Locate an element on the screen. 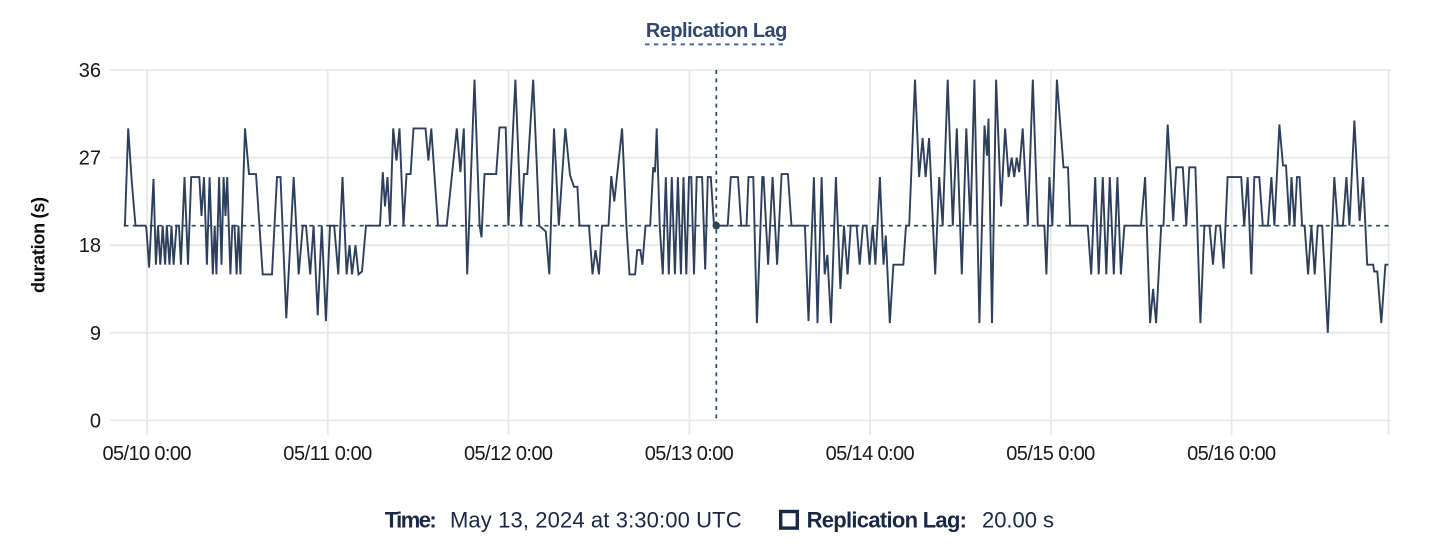  svg-text: 27 is located at coordinates (90, 159).